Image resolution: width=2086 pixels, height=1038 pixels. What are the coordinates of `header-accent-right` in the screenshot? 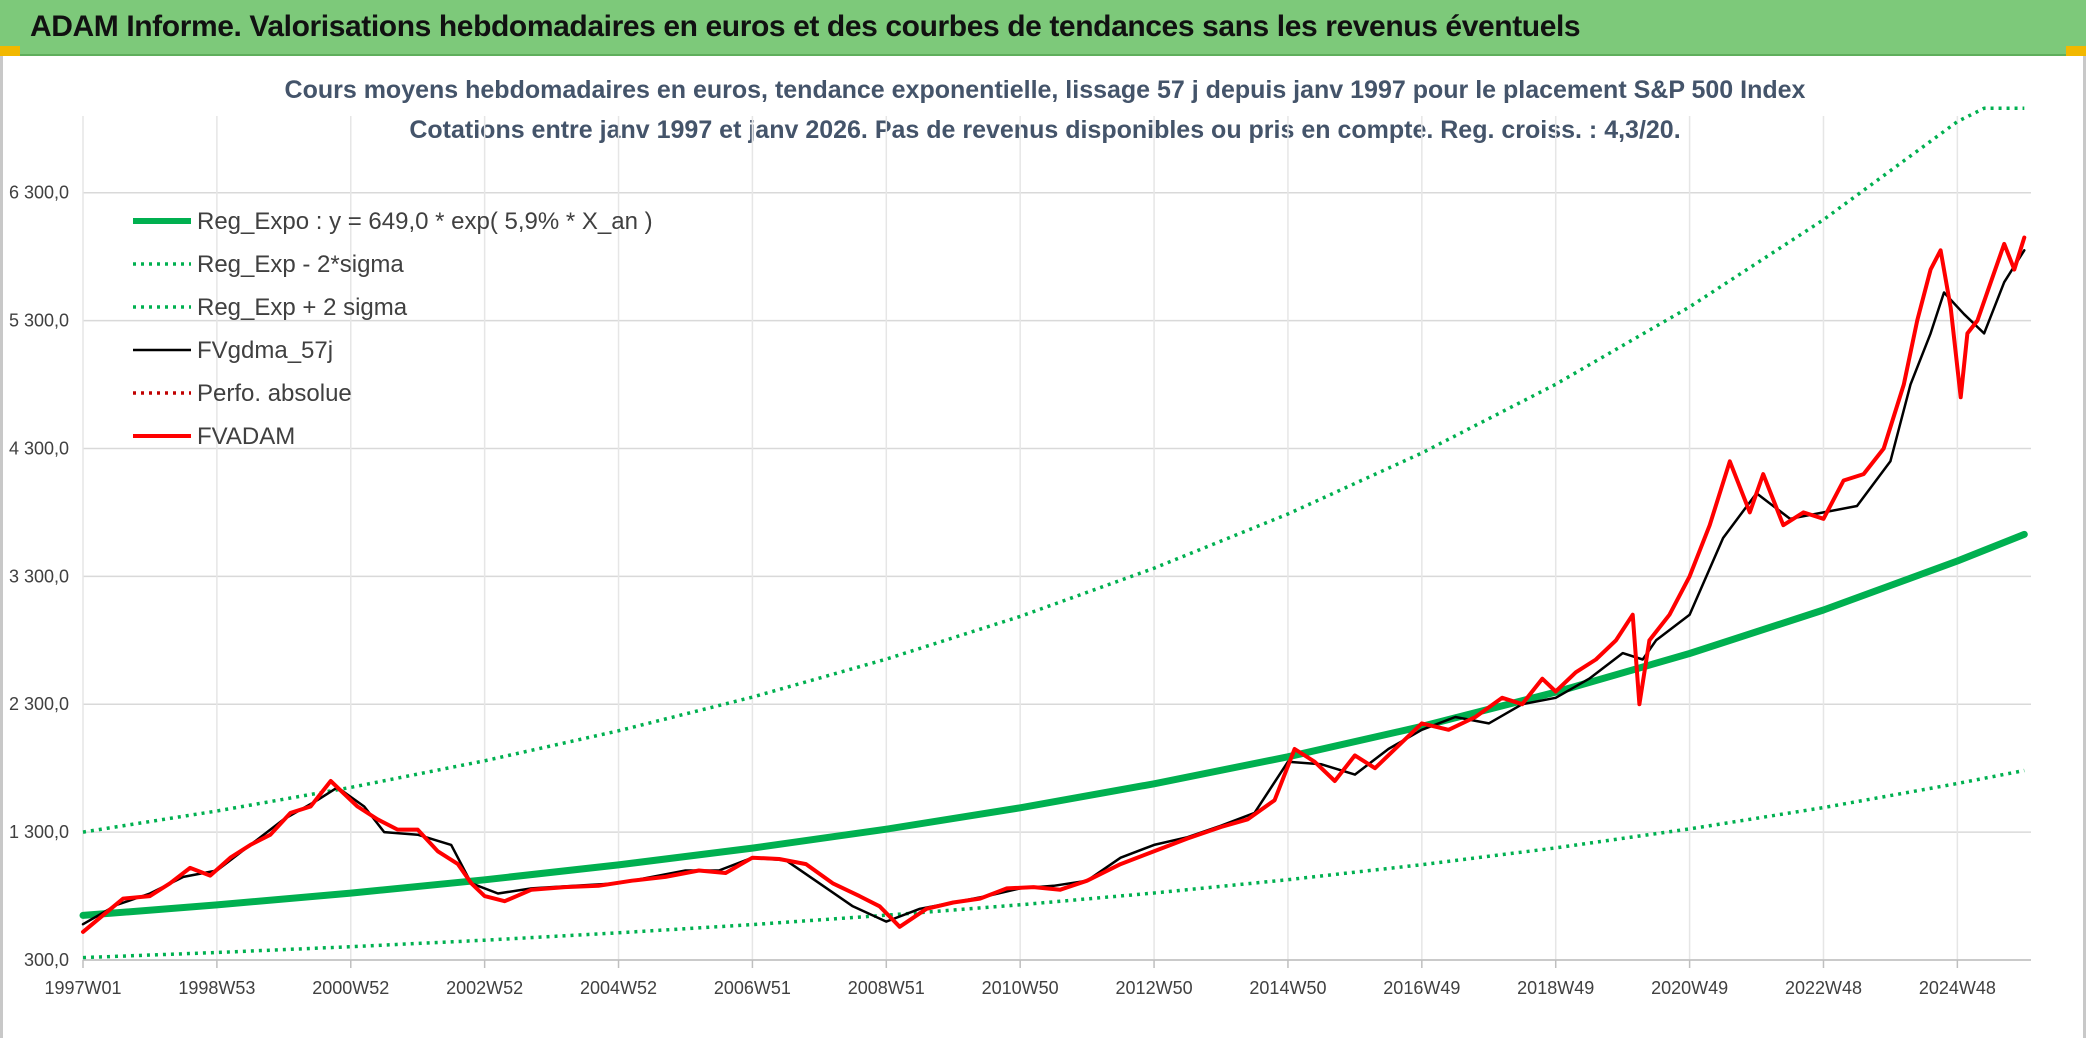 It's located at (2076, 51).